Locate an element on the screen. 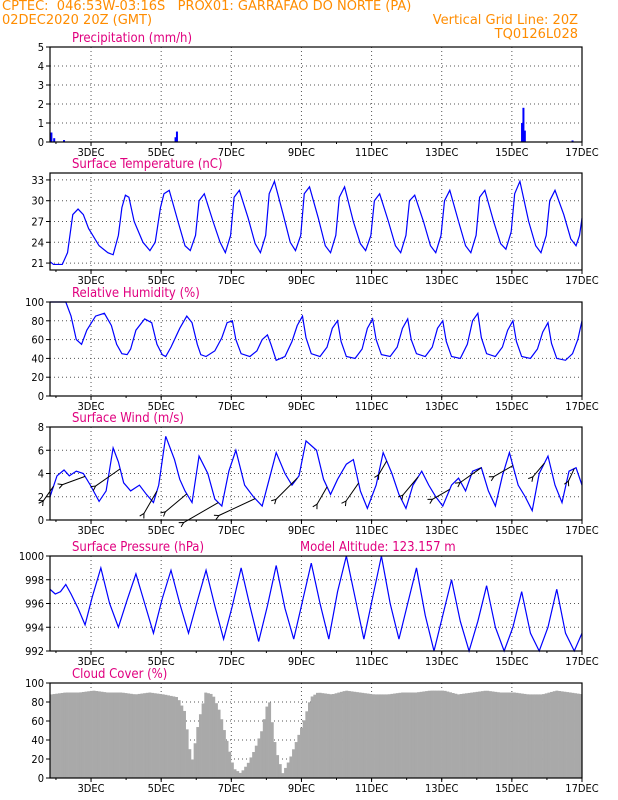 Image resolution: width=618 pixels, height=800 pixels. y-tick-label: 1 is located at coordinates (41, 123).